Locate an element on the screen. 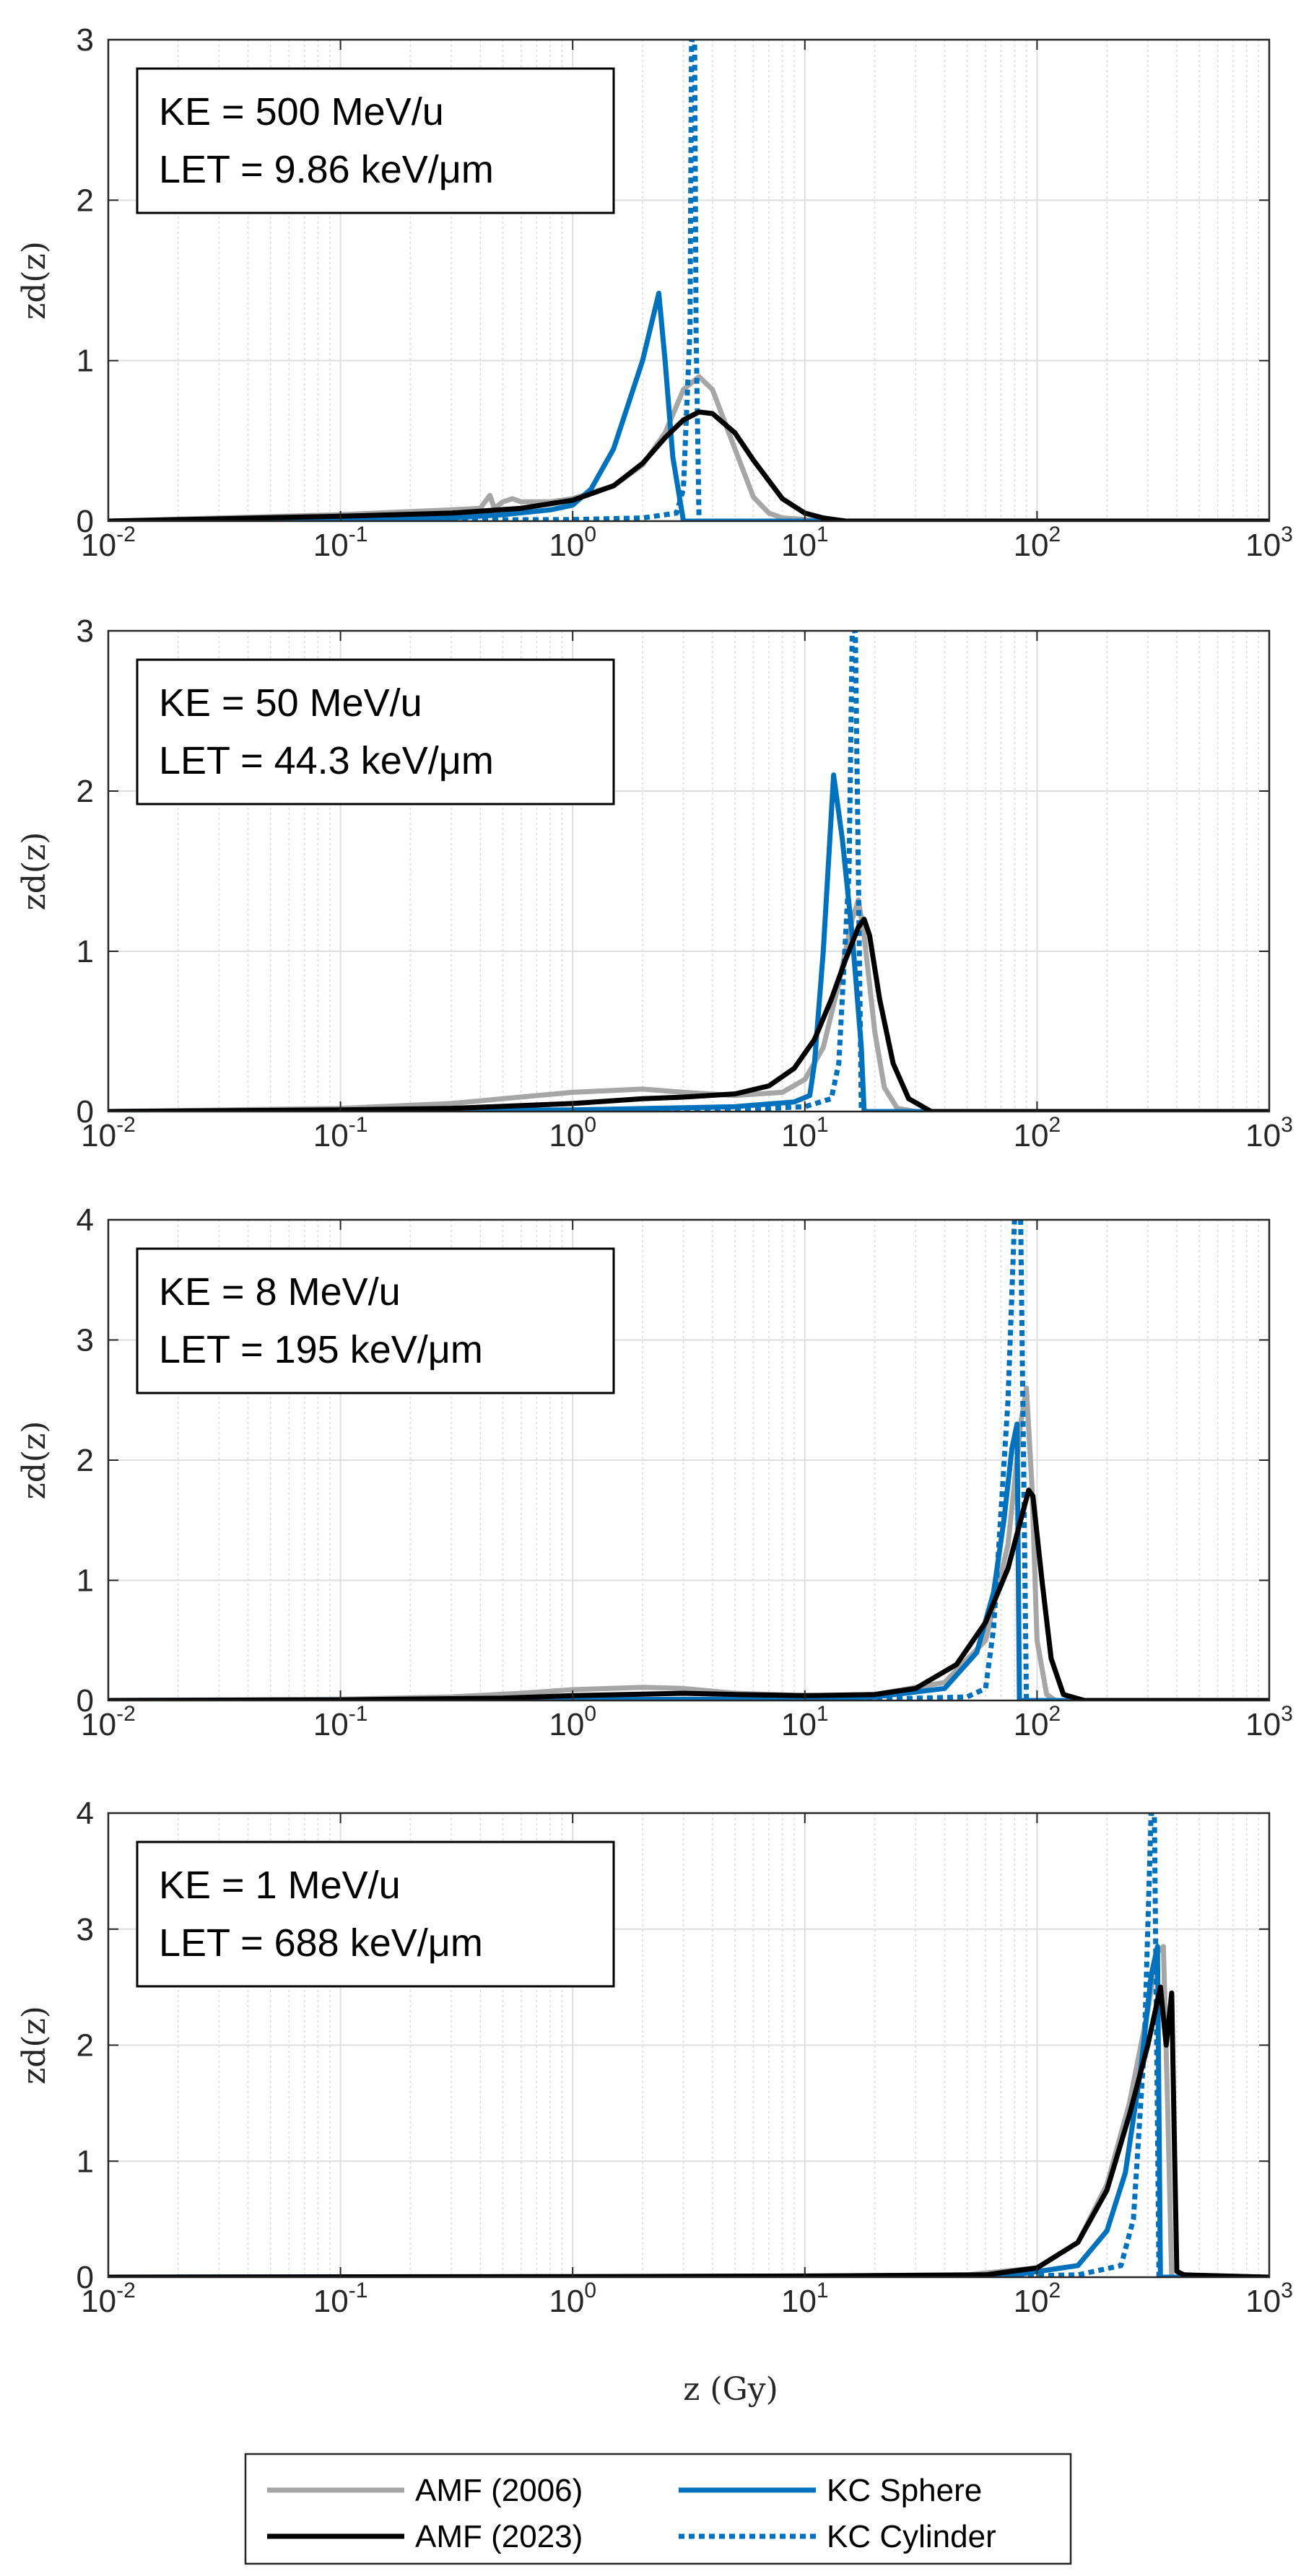  annotation-line: LET = 9.86 keV/μm is located at coordinates (326, 169).